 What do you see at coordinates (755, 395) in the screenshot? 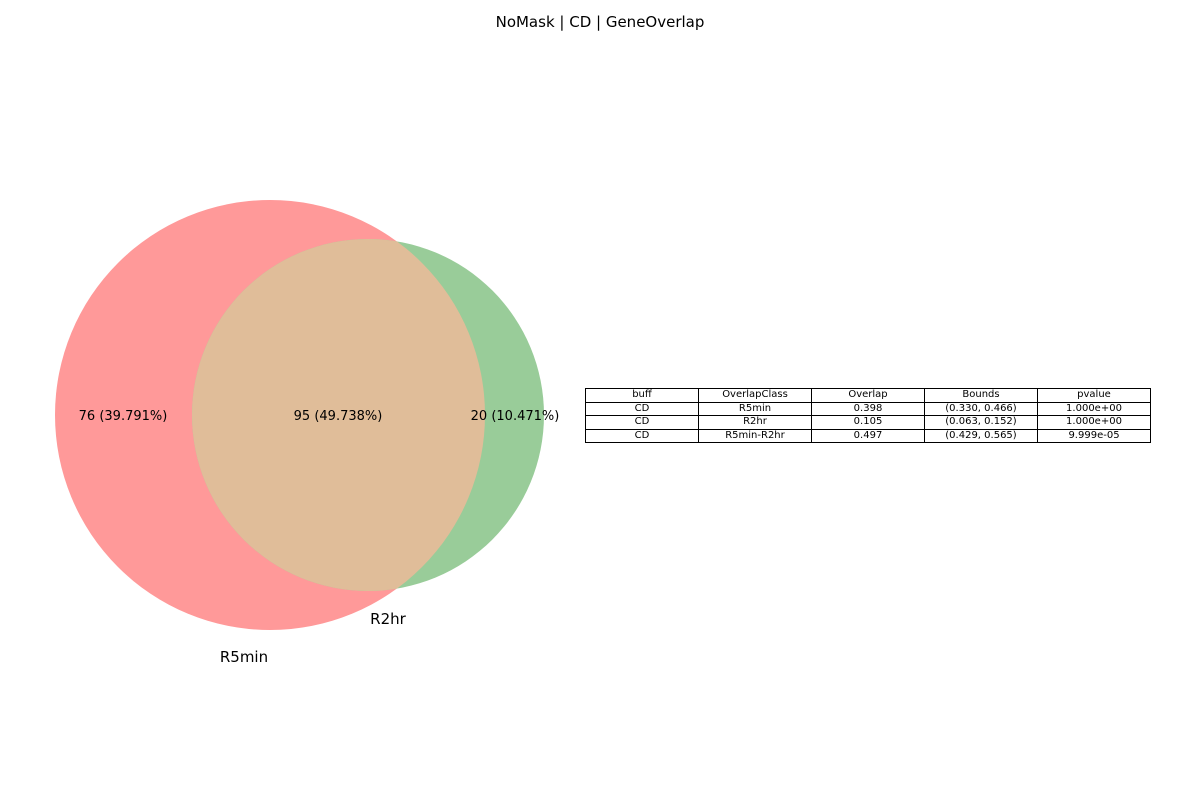
I see `table-header-cell: OverlapClass` at bounding box center [755, 395].